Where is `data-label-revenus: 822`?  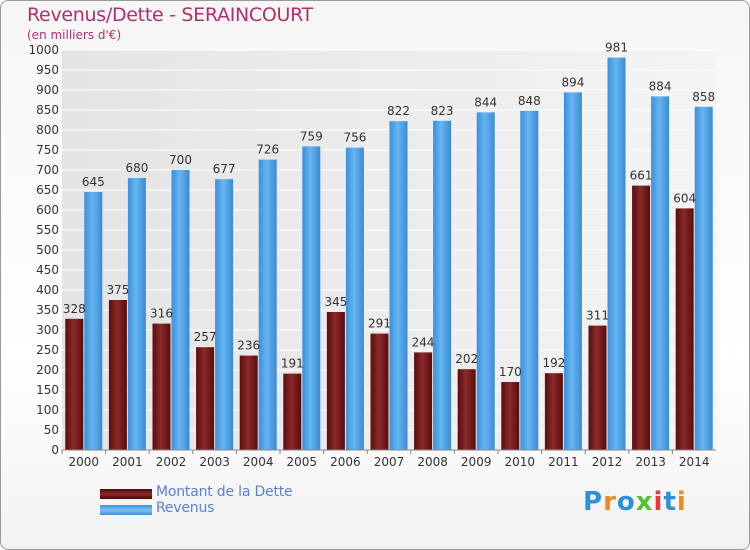
data-label-revenus: 822 is located at coordinates (398, 111).